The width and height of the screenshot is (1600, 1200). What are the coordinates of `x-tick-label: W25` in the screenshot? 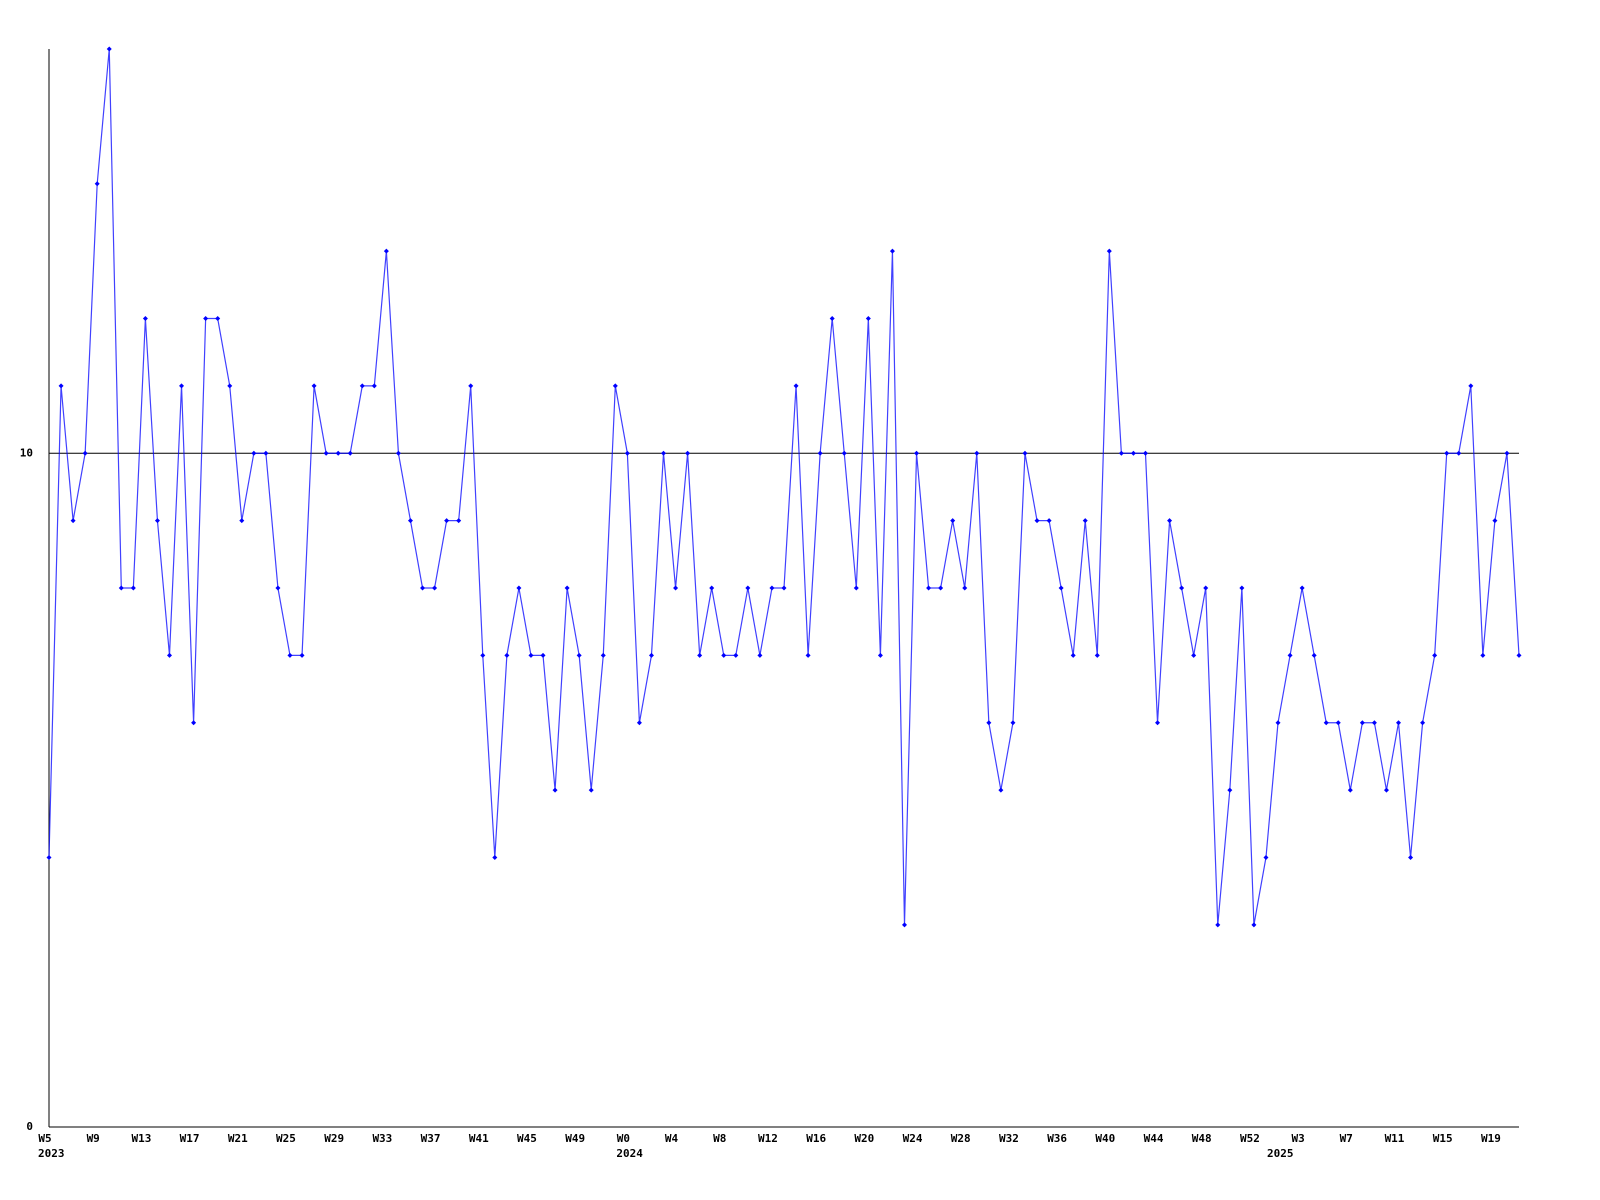 It's located at (286, 1138).